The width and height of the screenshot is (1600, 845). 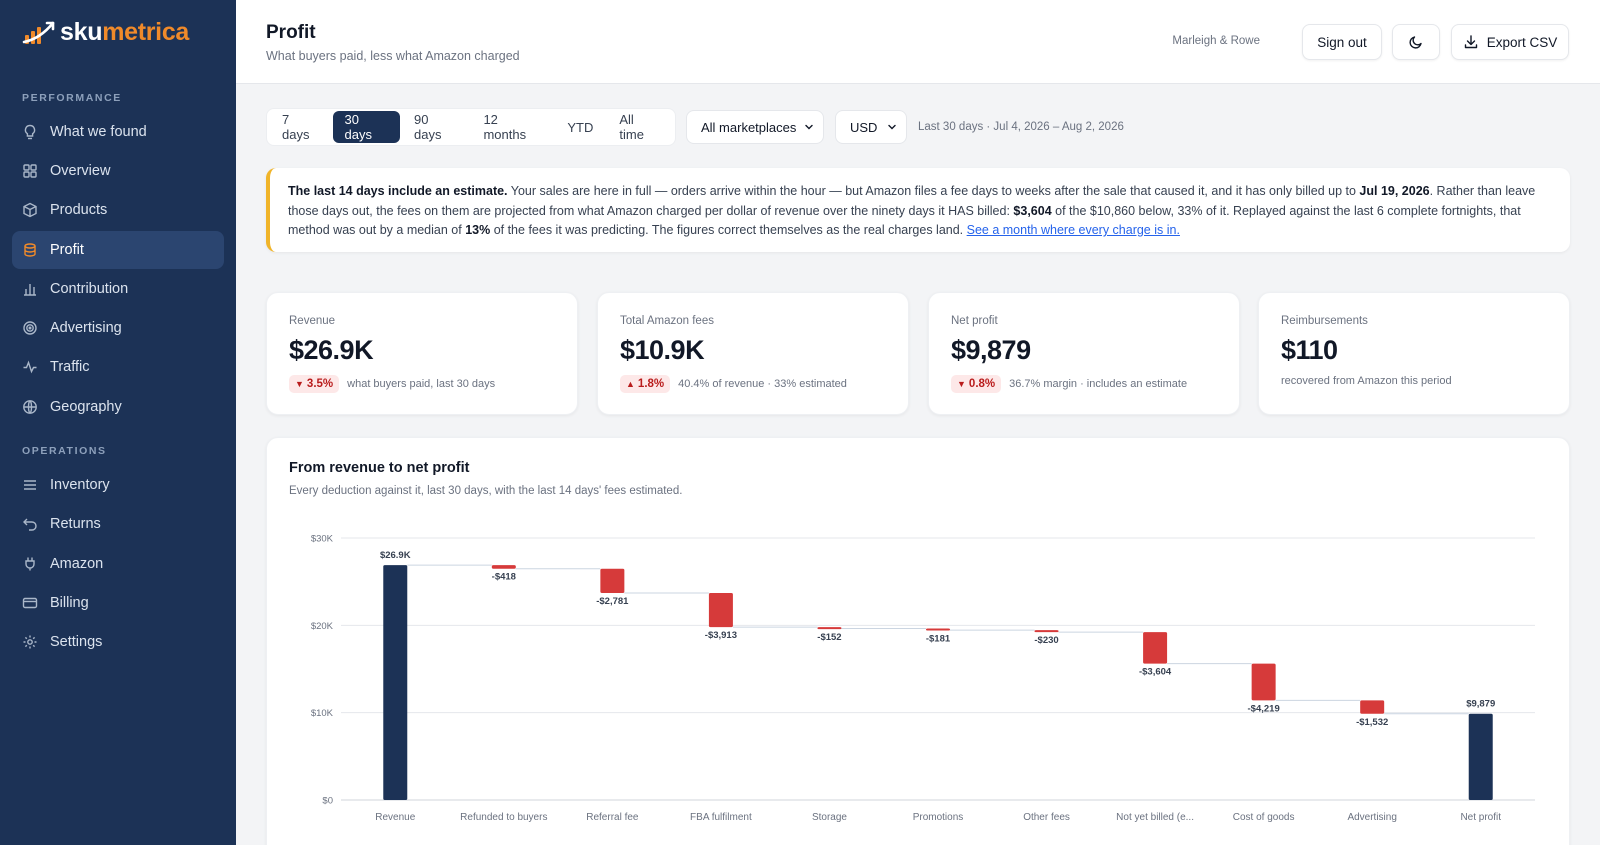 I want to click on brand-logo: skumetrica, so click(x=105, y=32).